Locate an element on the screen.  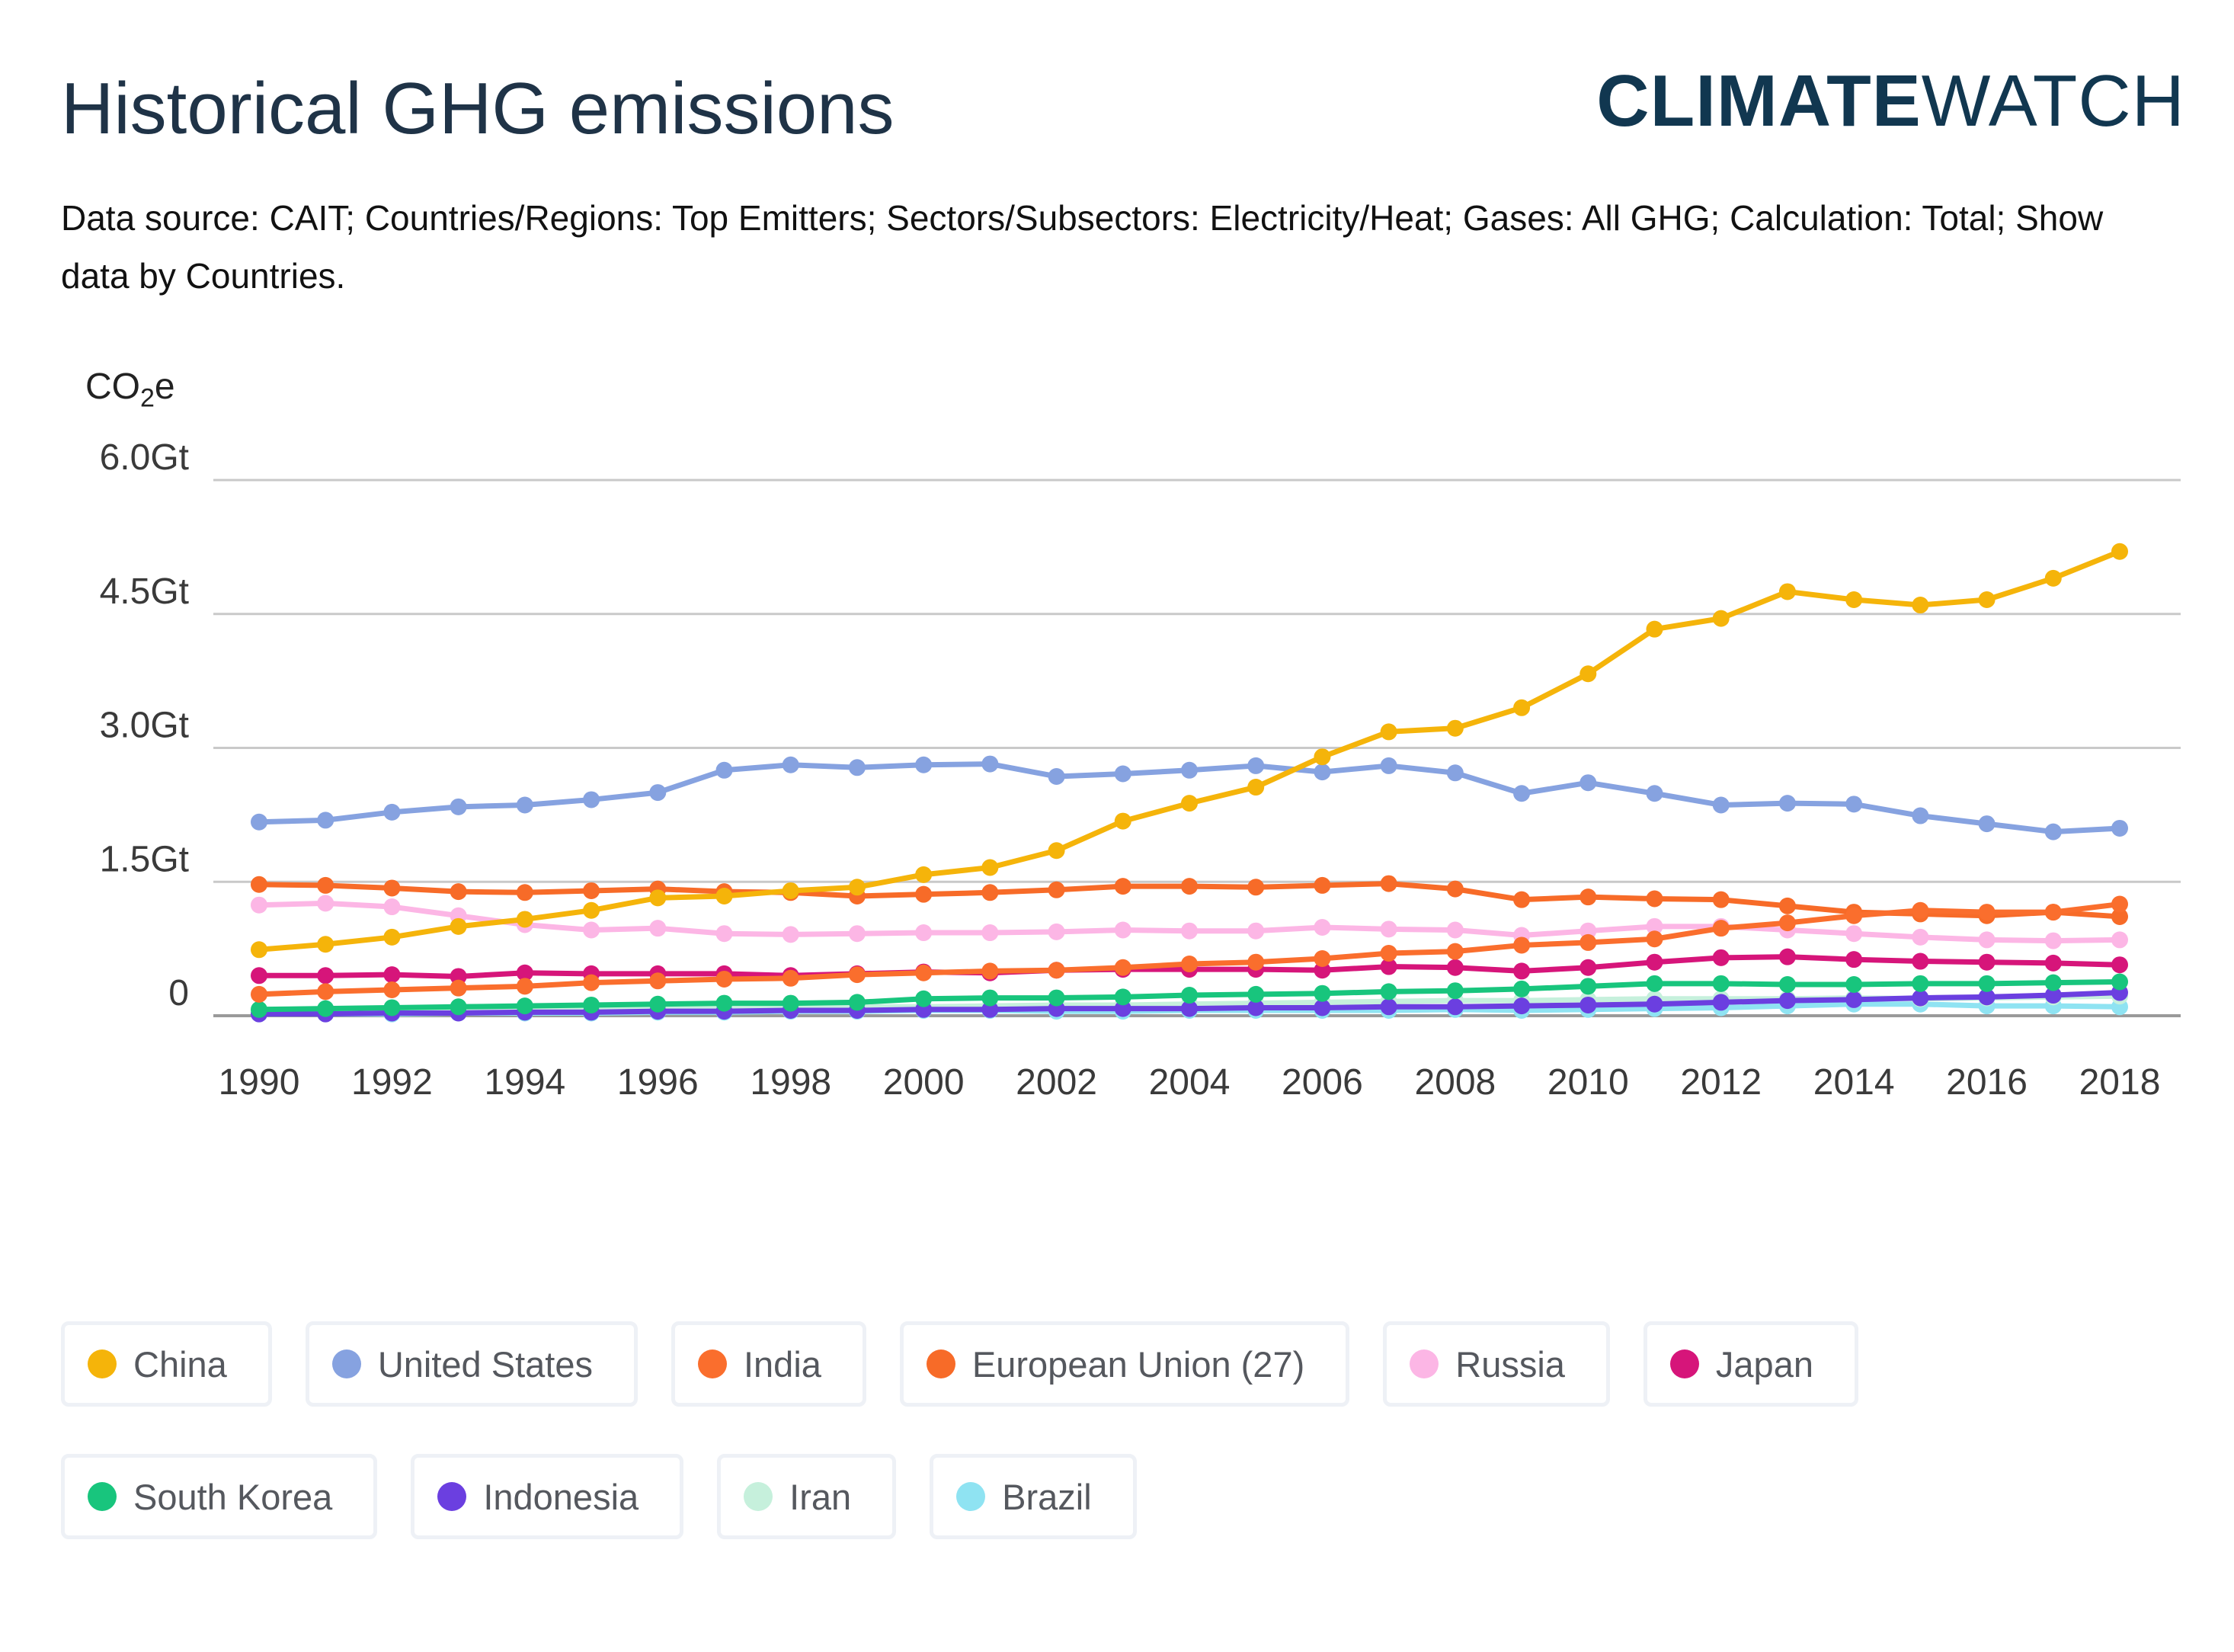
series-south-korea is located at coordinates (1189, 995).